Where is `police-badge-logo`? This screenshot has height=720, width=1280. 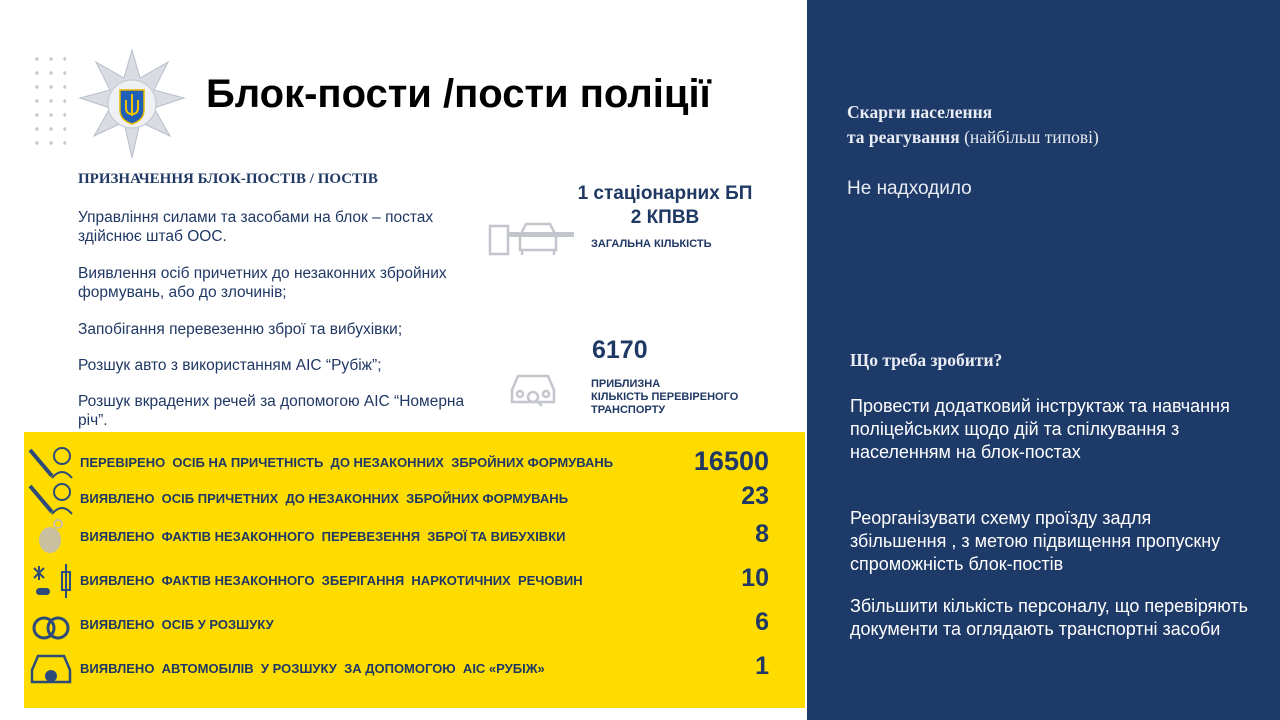
police-badge-logo is located at coordinates (132, 103).